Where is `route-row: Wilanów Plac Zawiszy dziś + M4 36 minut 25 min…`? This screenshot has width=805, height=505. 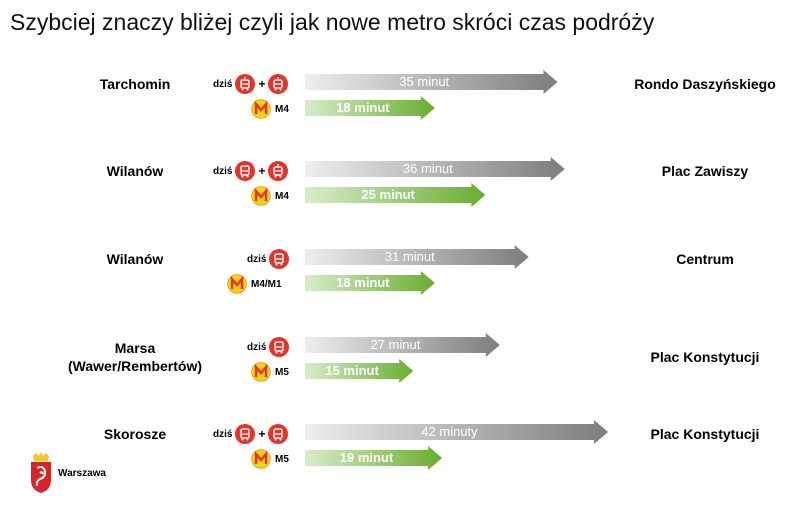
route-row: Wilanów Plac Zawiszy dziś + M4 36 minut 25 min… is located at coordinates (402, 192).